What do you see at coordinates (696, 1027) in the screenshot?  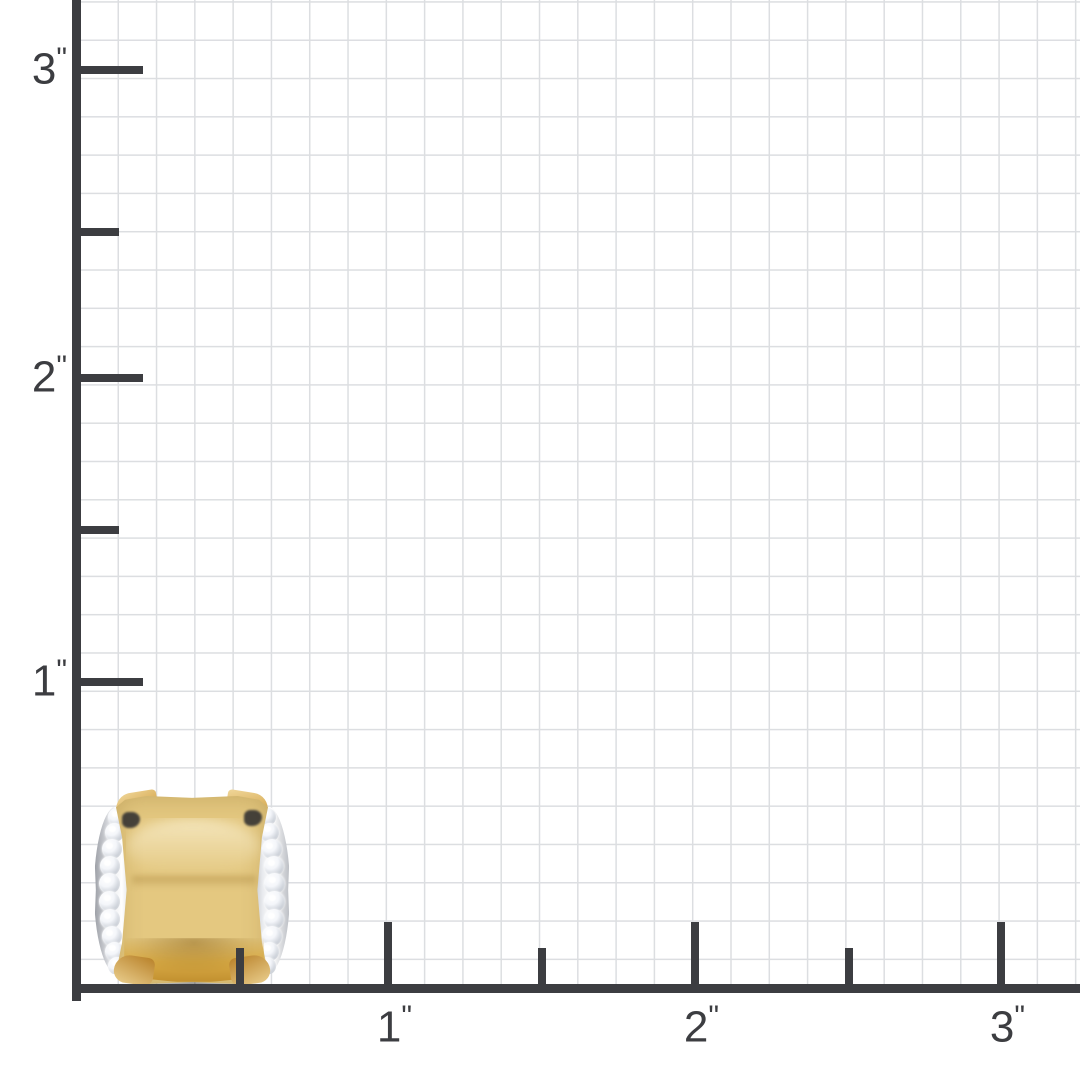 I see `x-axis-label-2in-value: 2` at bounding box center [696, 1027].